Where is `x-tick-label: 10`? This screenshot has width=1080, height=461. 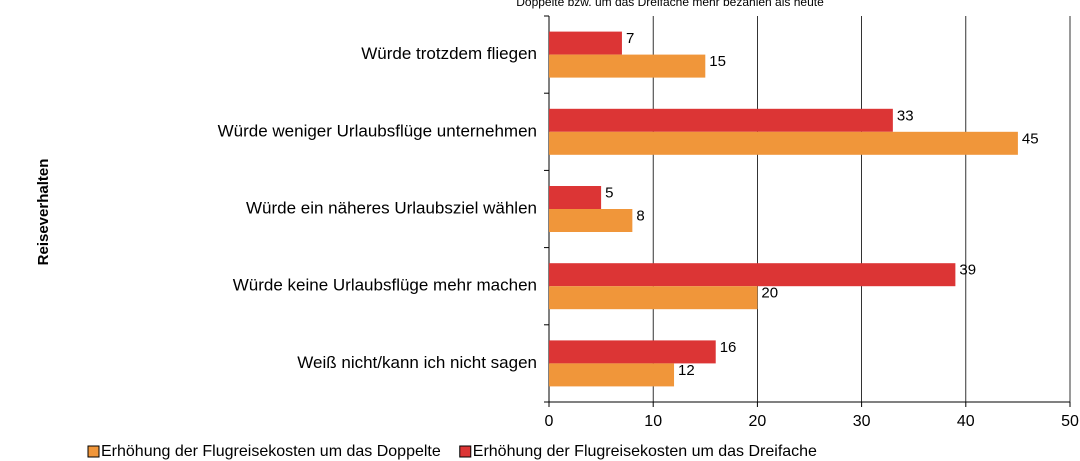
x-tick-label: 10 is located at coordinates (653, 421).